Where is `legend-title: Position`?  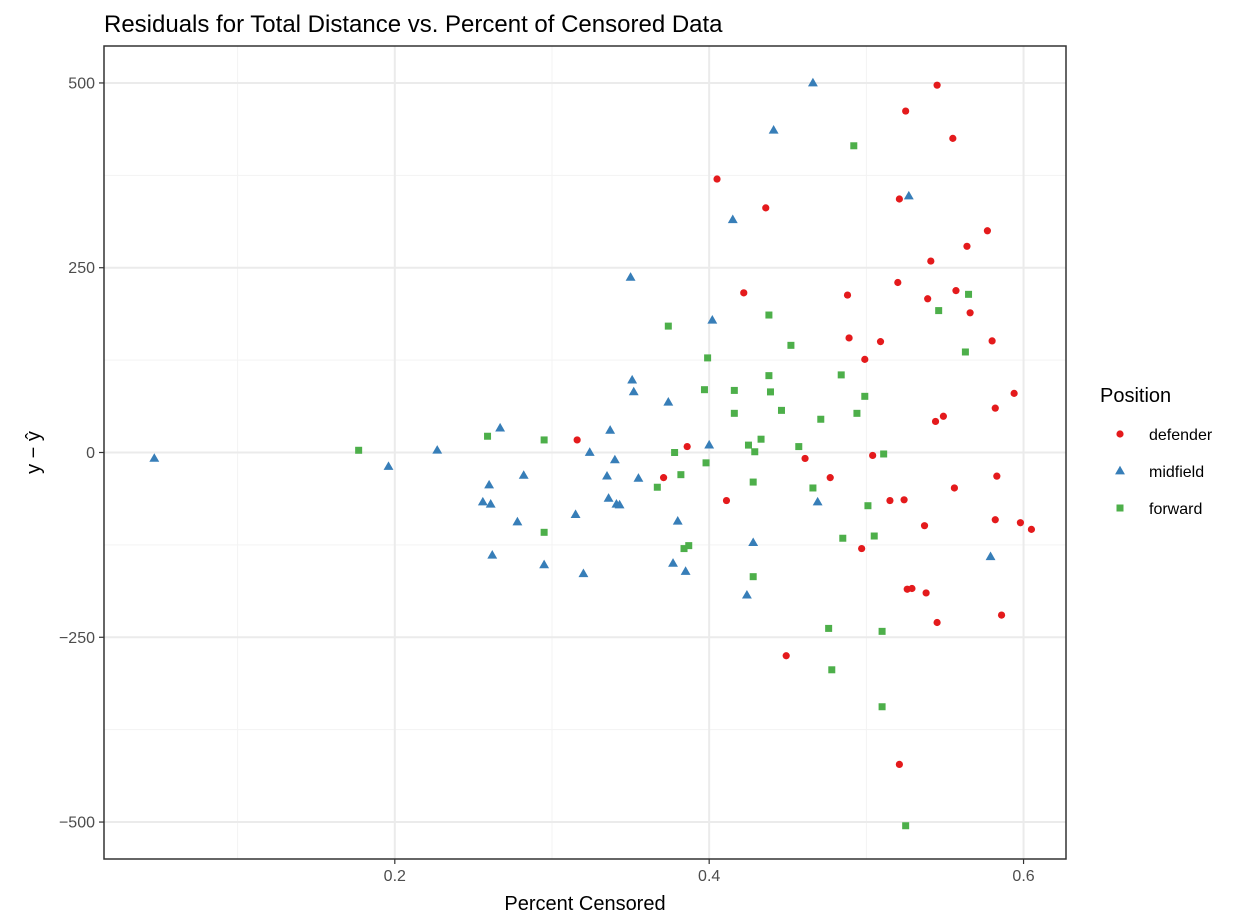
legend-title: Position is located at coordinates (1135, 396).